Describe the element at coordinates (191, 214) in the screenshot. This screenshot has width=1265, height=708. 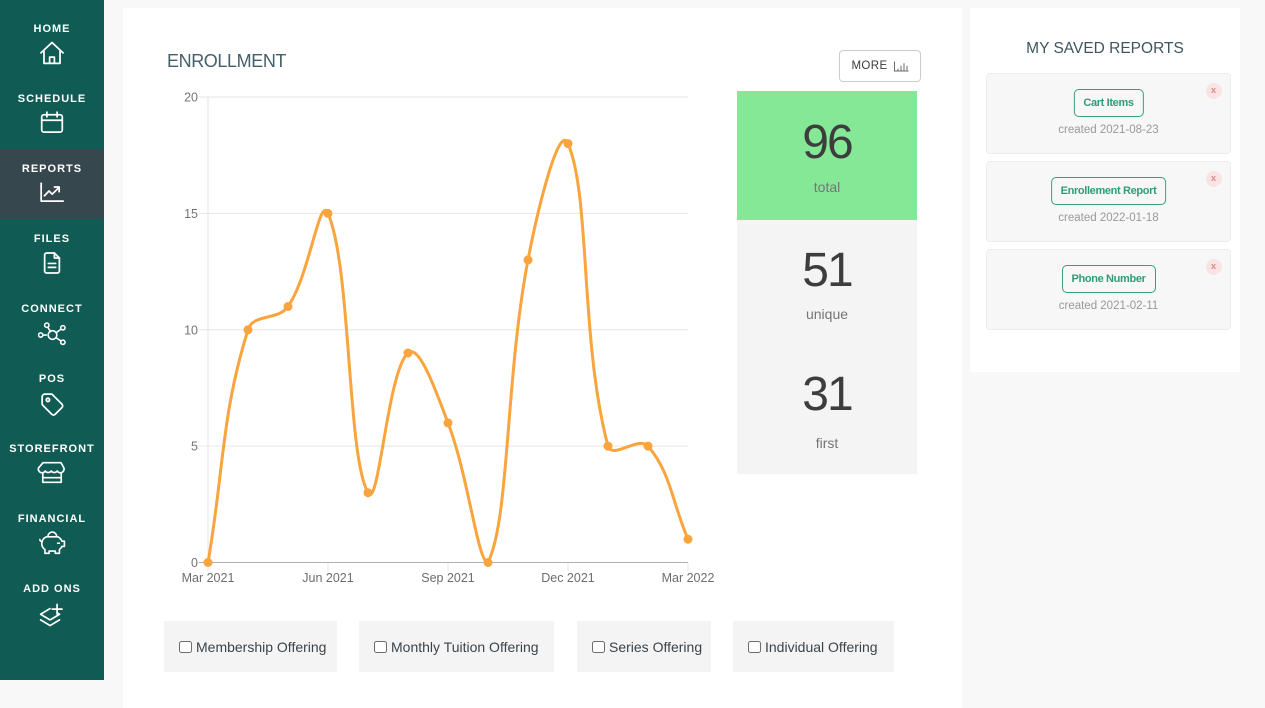
I see `svg-text: 15` at that location.